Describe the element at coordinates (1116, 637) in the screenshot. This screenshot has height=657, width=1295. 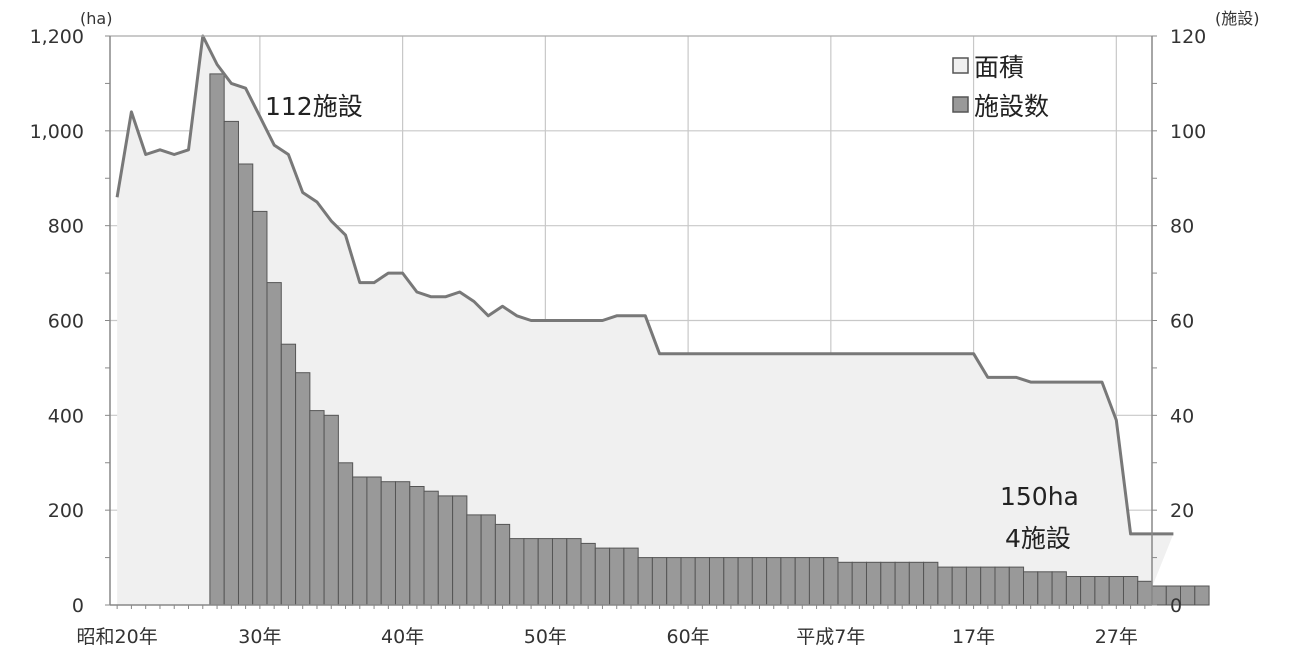
I see `x-tick-label: 27年` at that location.